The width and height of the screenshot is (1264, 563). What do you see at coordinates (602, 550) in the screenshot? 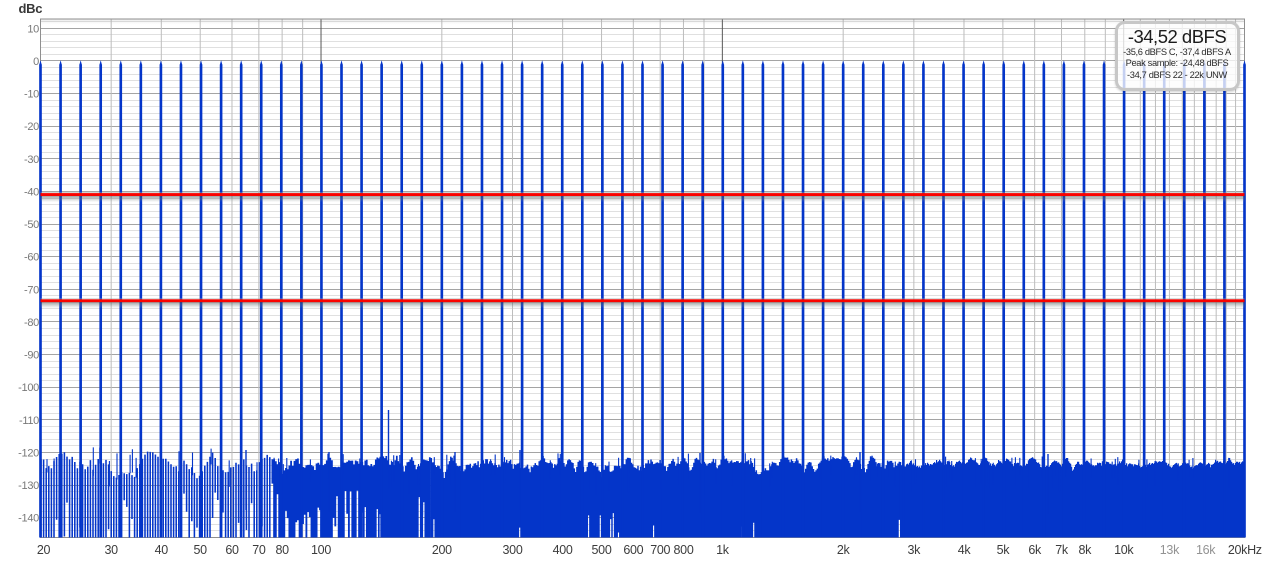
I see `svg-text: 500` at bounding box center [602, 550].